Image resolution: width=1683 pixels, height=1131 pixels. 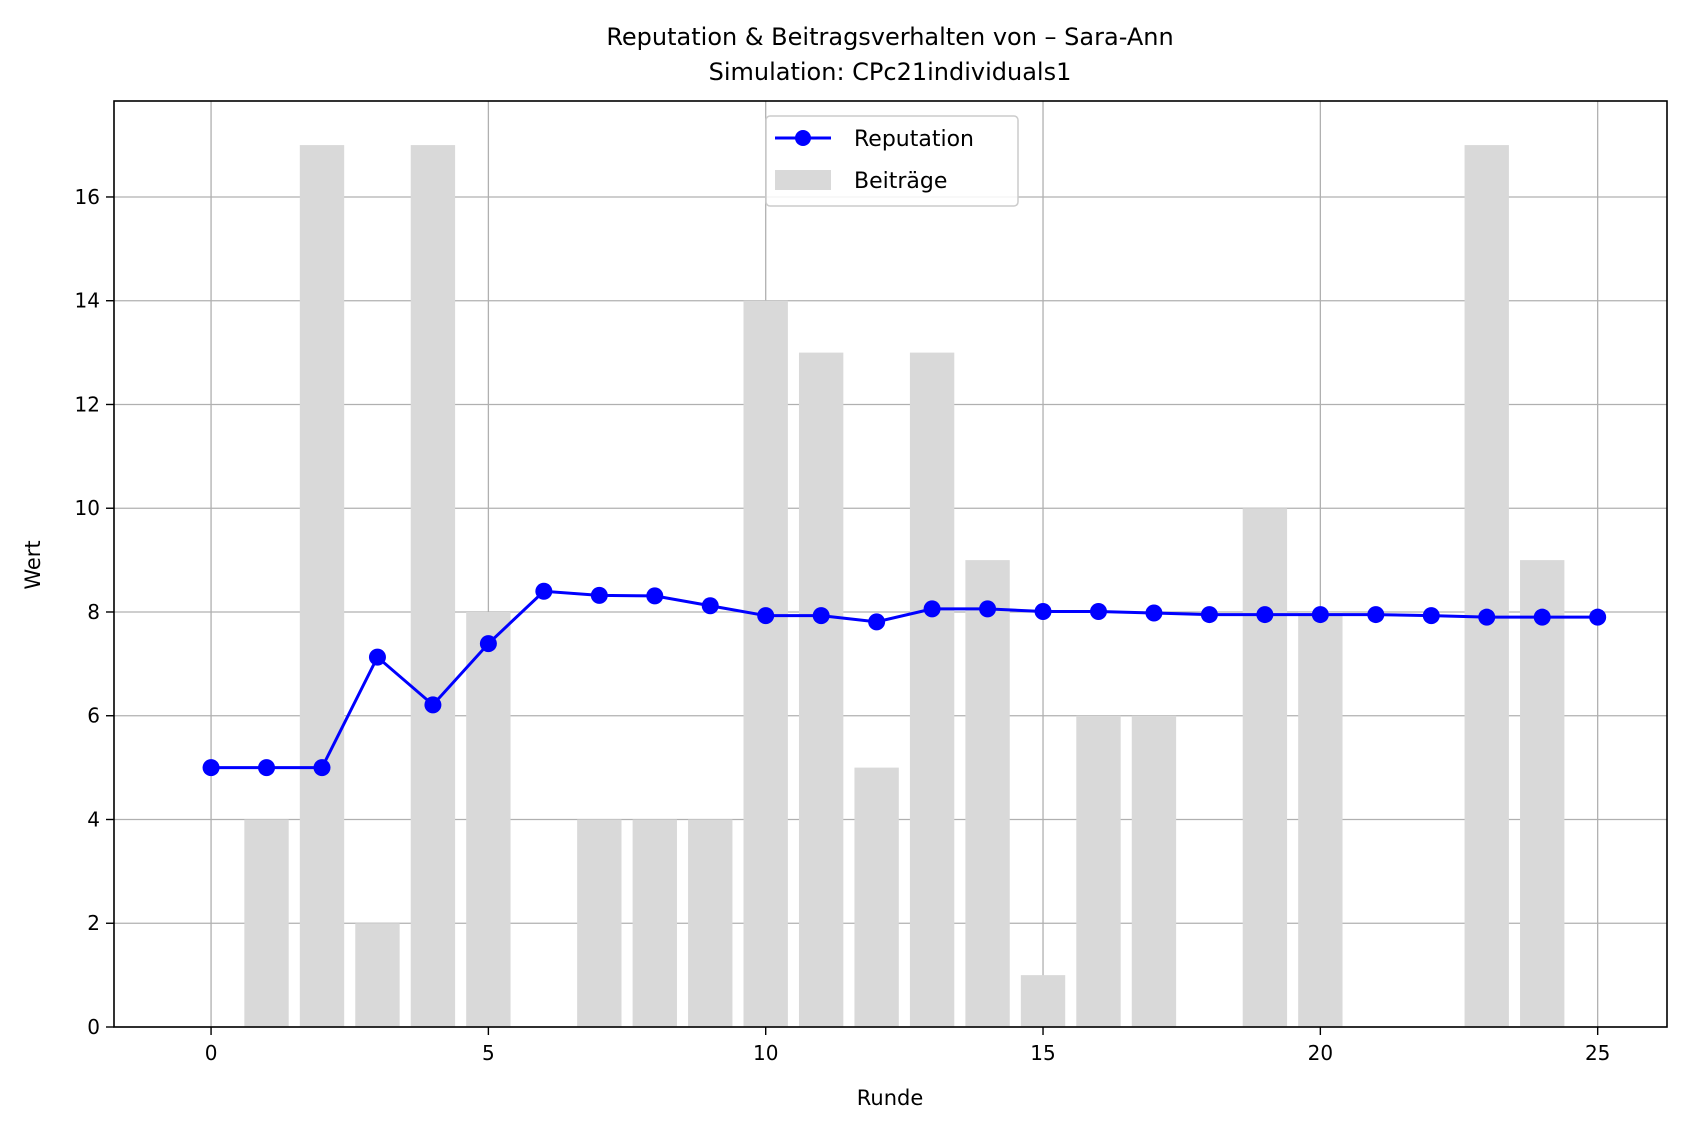 I want to click on x-tick-label: 25, so click(x=1597, y=1053).